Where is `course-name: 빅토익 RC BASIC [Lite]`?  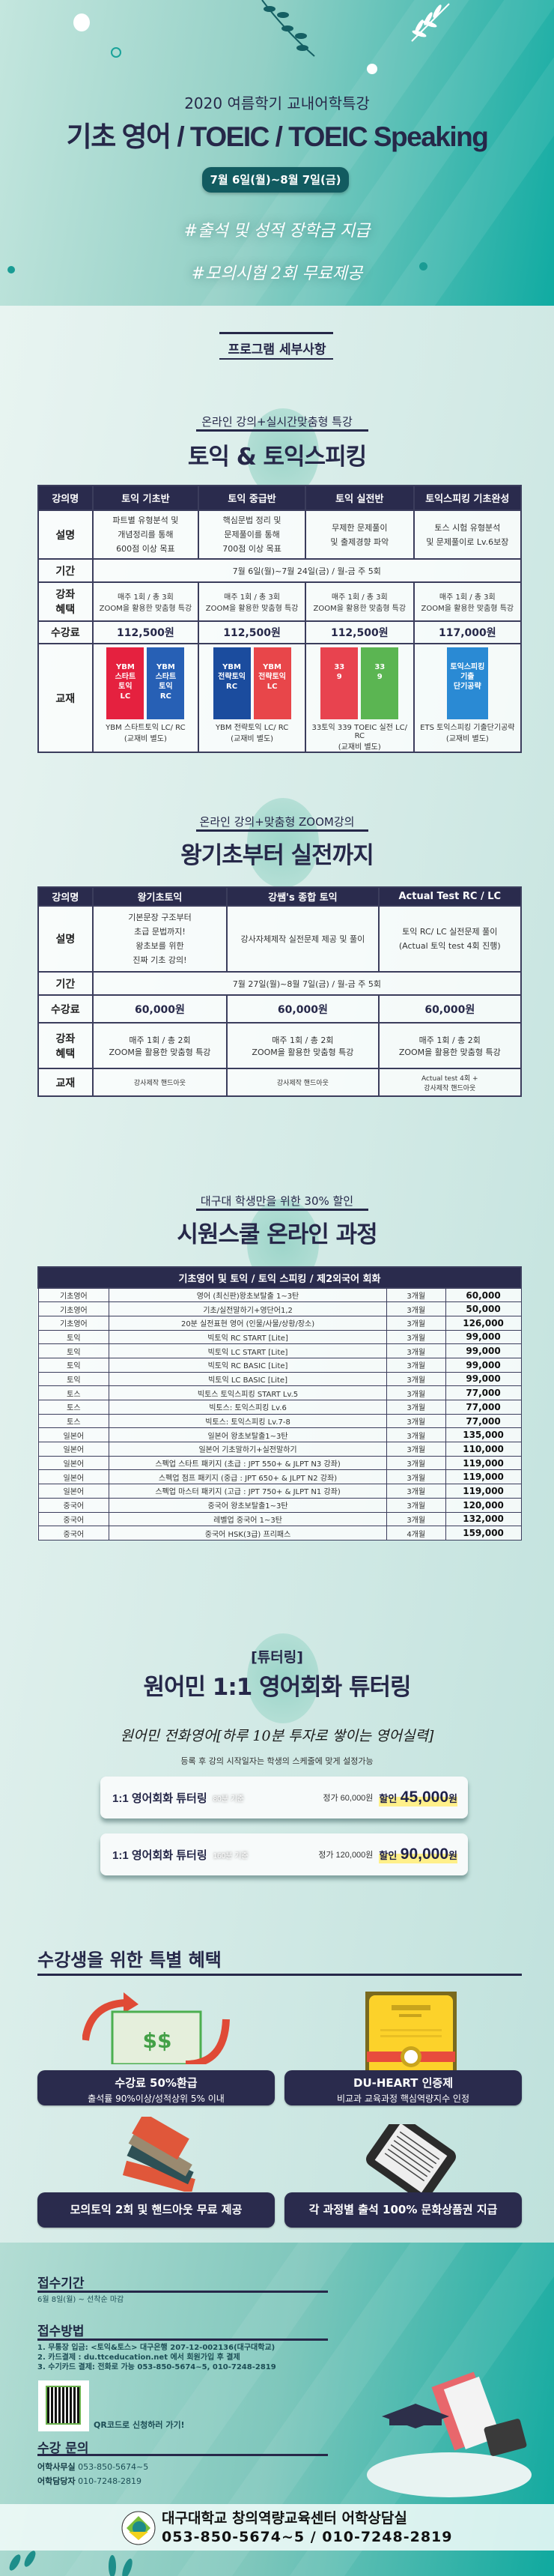 course-name: 빅토익 RC BASIC [Lite] is located at coordinates (248, 1365).